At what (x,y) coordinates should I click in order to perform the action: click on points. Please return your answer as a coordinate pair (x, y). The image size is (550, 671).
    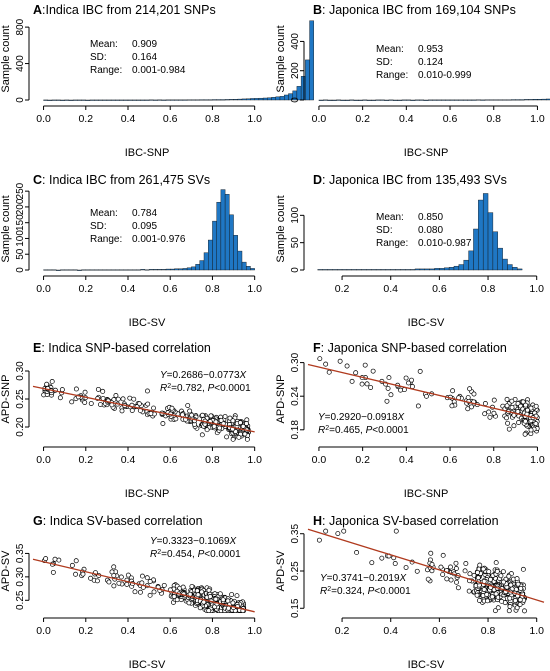
    Looking at the image, I should click on (146, 410).